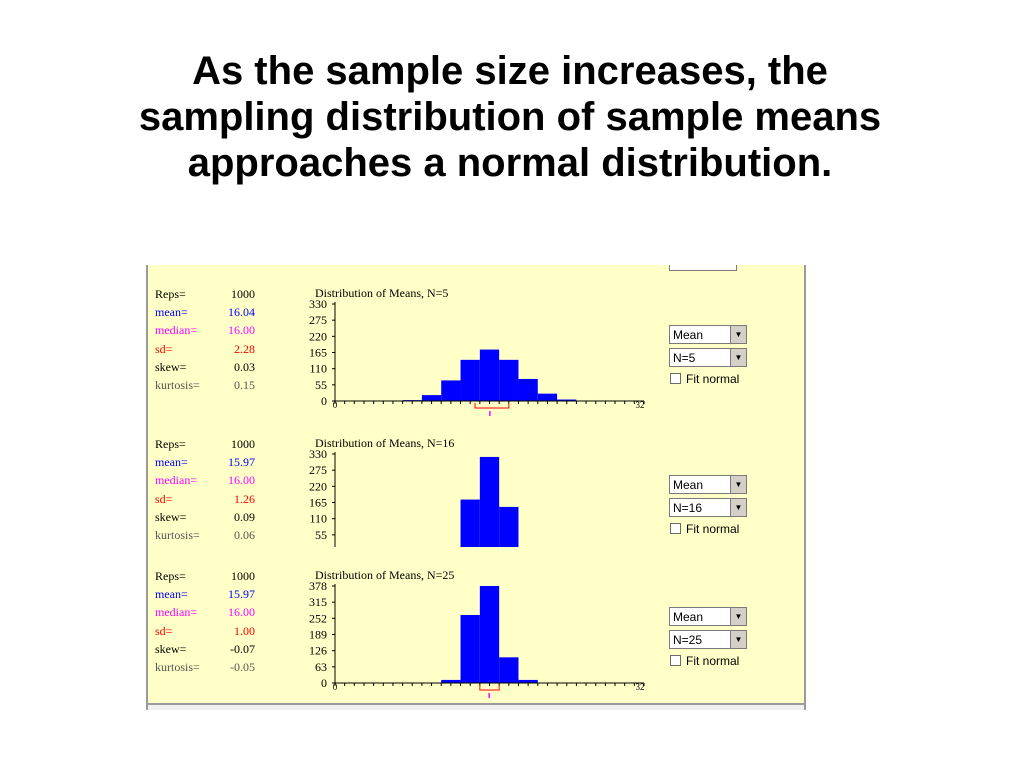 This screenshot has height=768, width=1024. Describe the element at coordinates (164, 630) in the screenshot. I see `stat-label: sd=` at that location.